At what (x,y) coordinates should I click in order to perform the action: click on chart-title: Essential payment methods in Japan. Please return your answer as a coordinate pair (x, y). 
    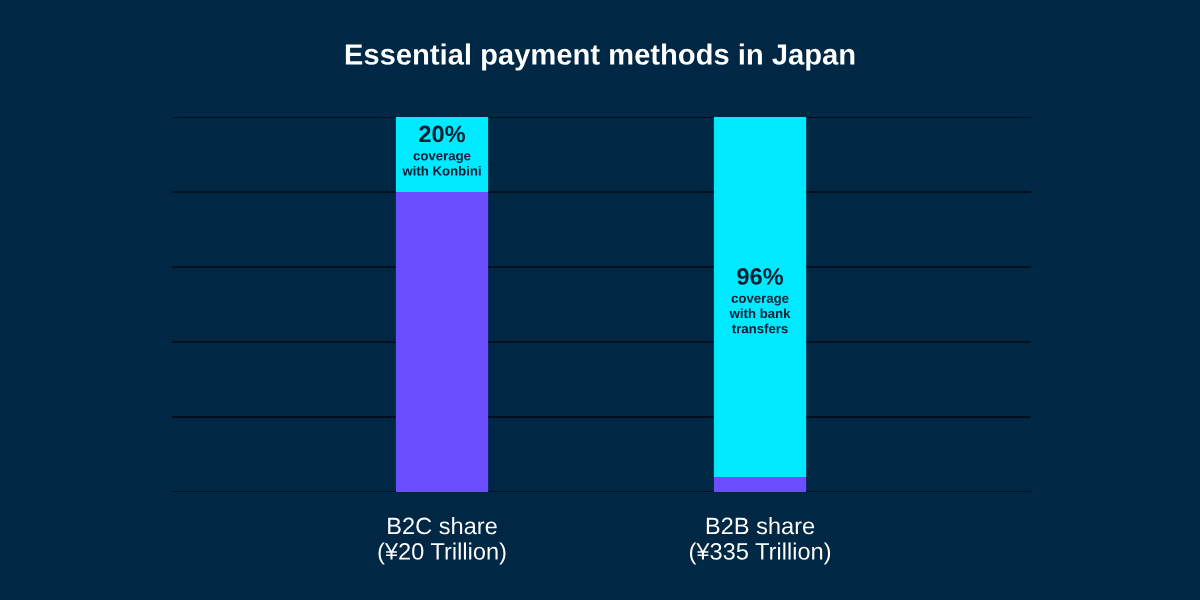
    Looking at the image, I should click on (600, 57).